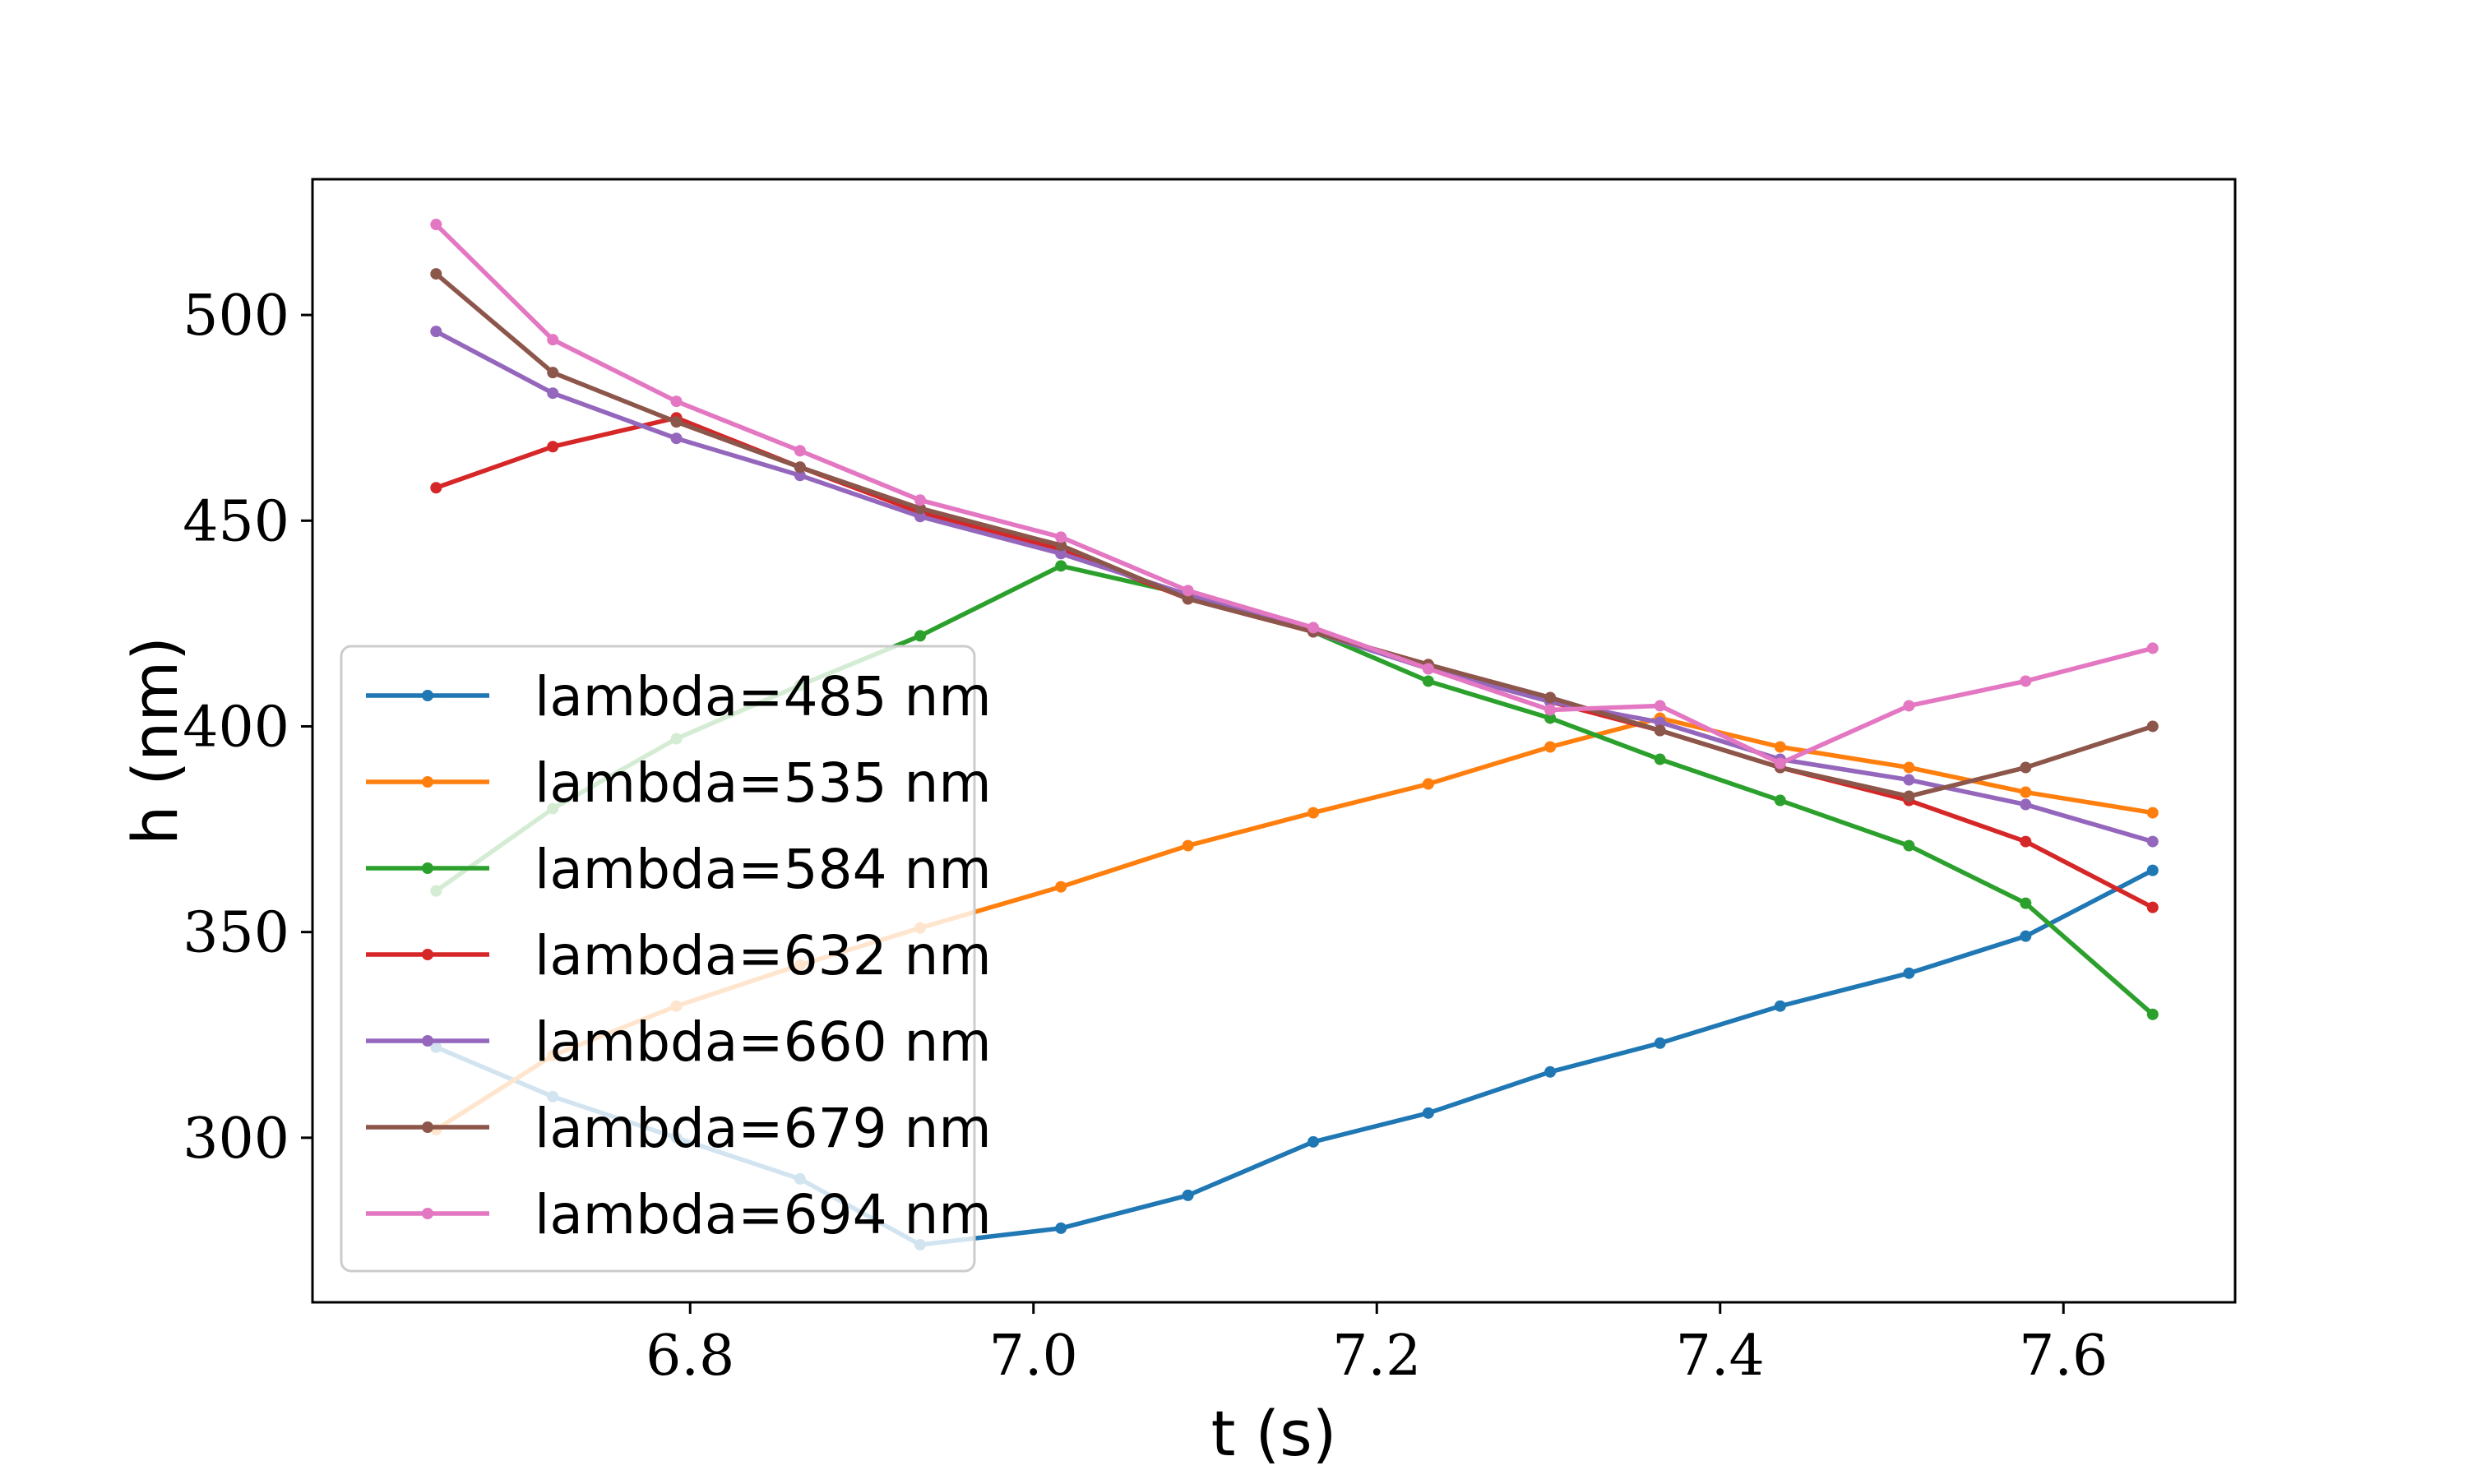  Describe the element at coordinates (236, 1139) in the screenshot. I see `y-tick-label: 300` at that location.